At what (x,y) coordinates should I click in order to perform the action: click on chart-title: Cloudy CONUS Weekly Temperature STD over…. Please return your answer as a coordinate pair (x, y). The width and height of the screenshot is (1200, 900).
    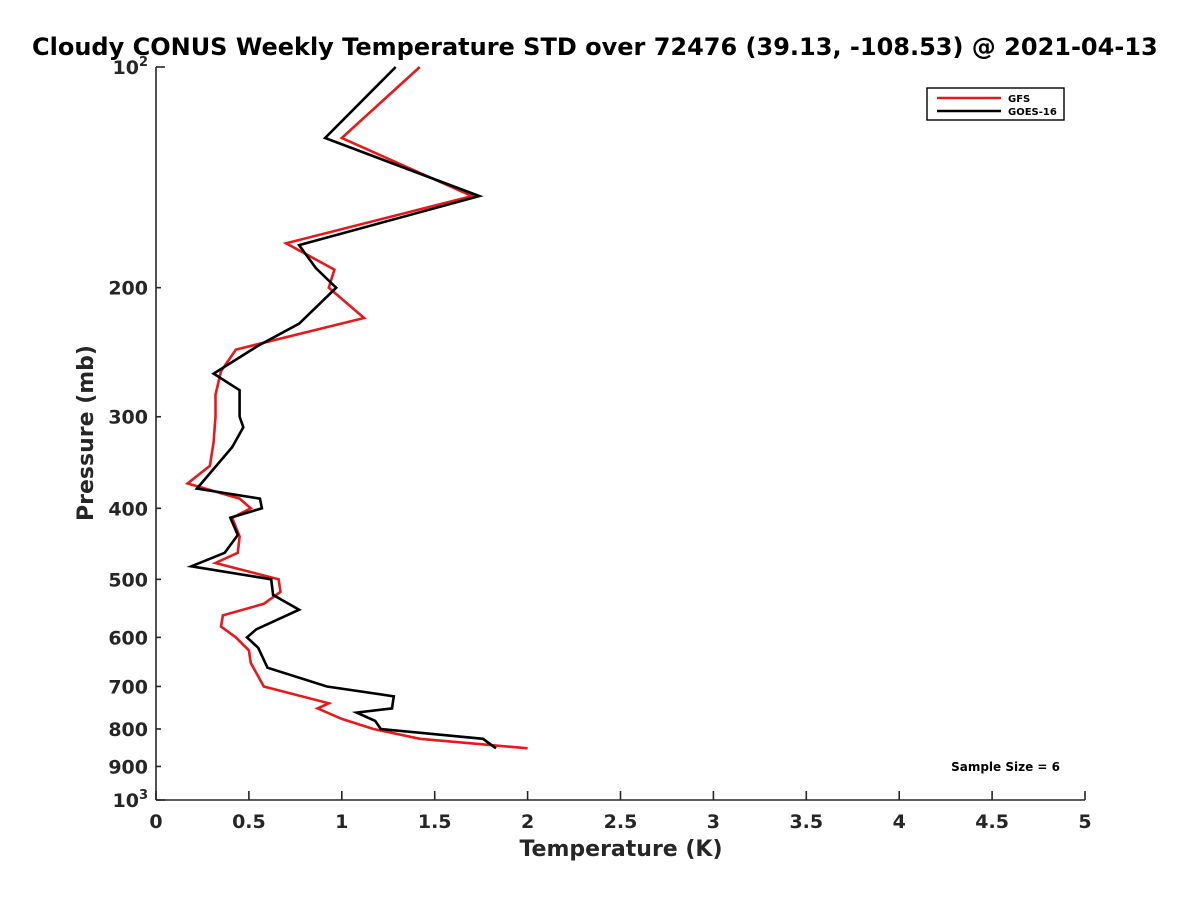
    Looking at the image, I should click on (595, 47).